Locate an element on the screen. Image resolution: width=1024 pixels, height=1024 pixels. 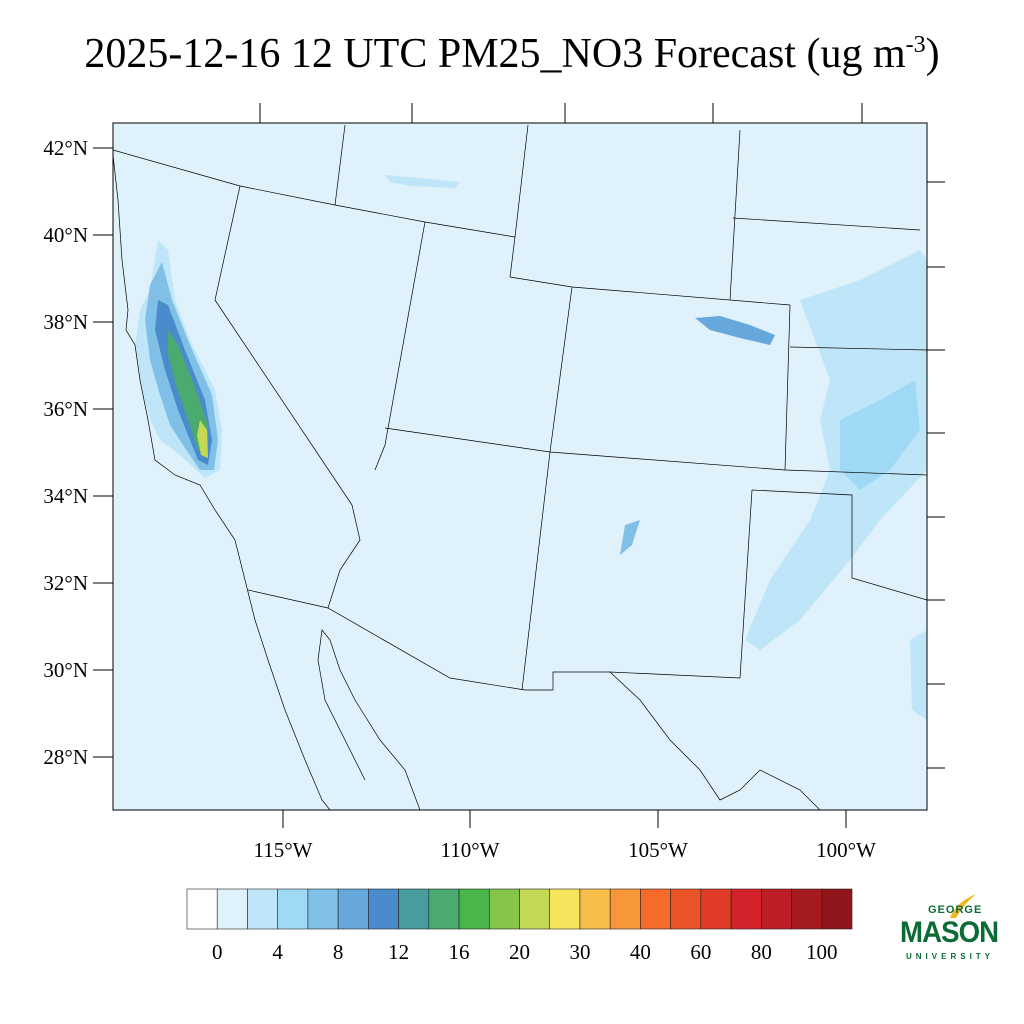
nm-tx-border is located at coordinates (681, 584).